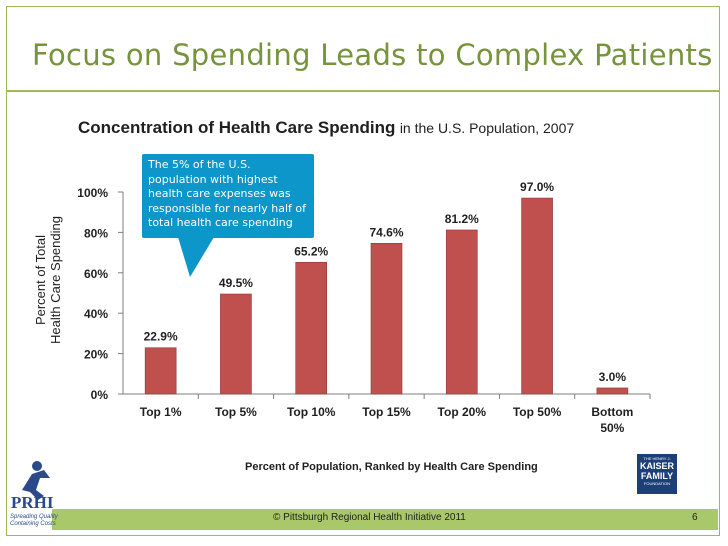  I want to click on x-tick-label-4: Top 15%, so click(386, 412).